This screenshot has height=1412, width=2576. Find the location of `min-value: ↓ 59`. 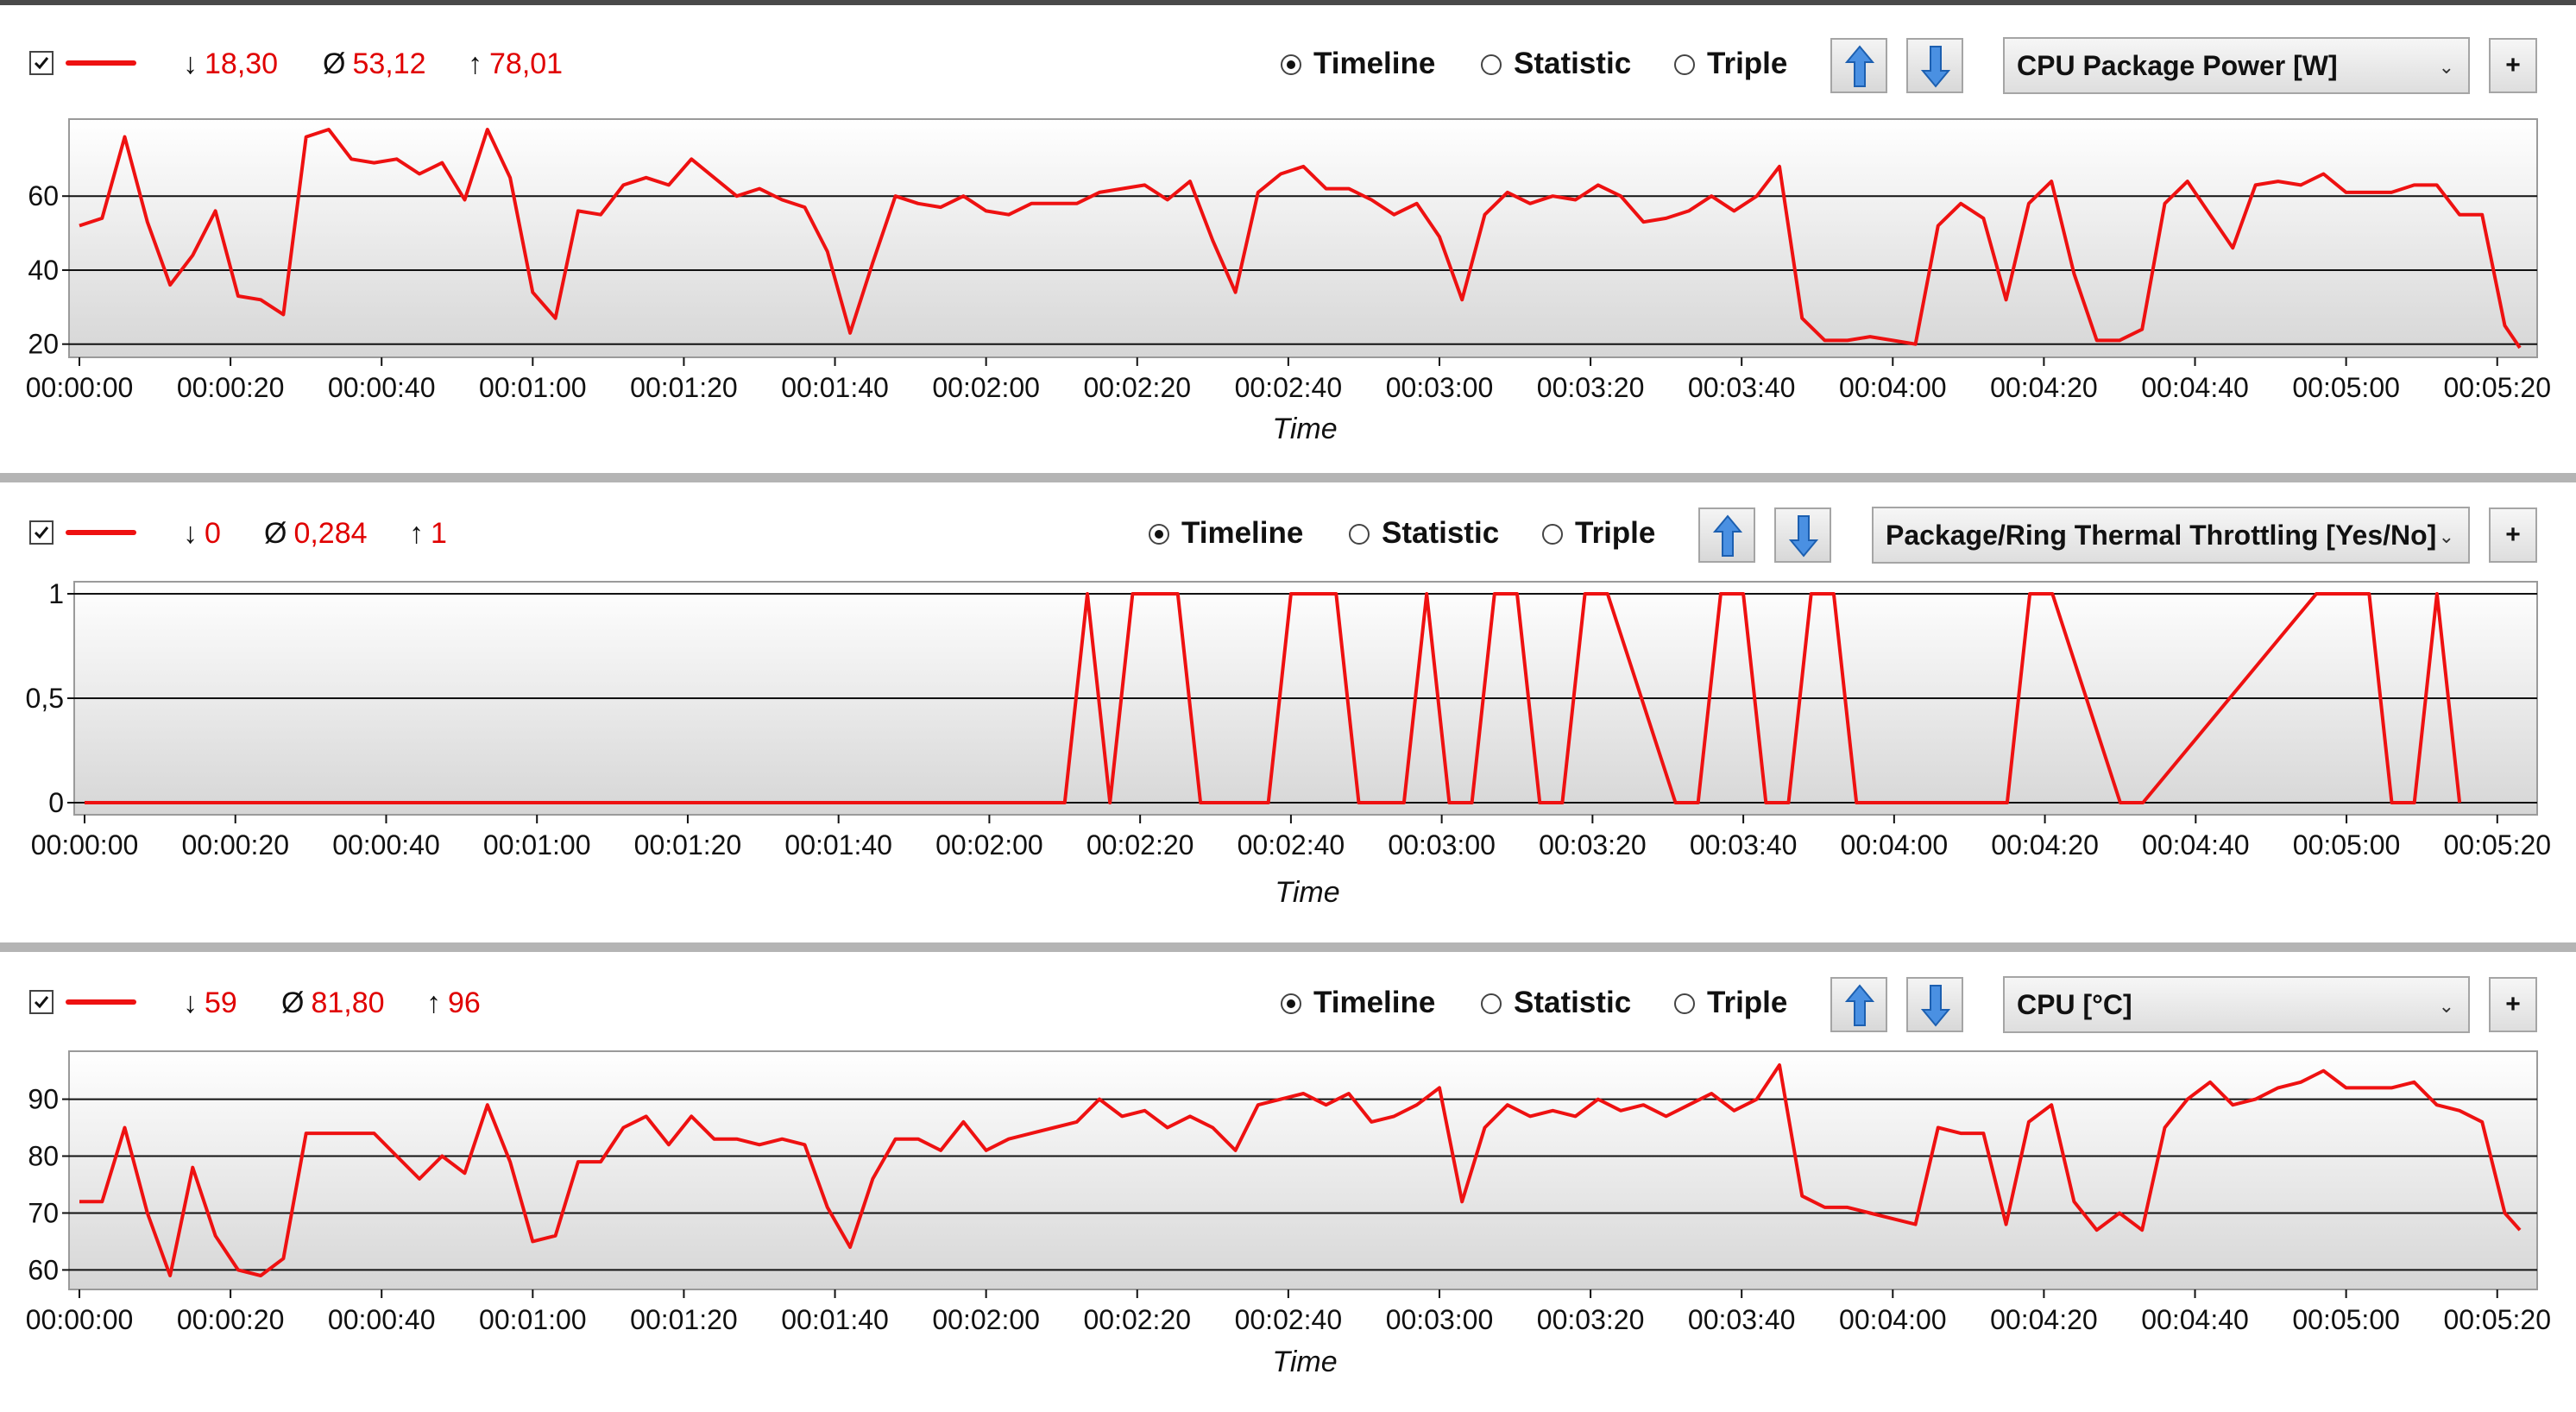

min-value: ↓ 59 is located at coordinates (210, 1003).